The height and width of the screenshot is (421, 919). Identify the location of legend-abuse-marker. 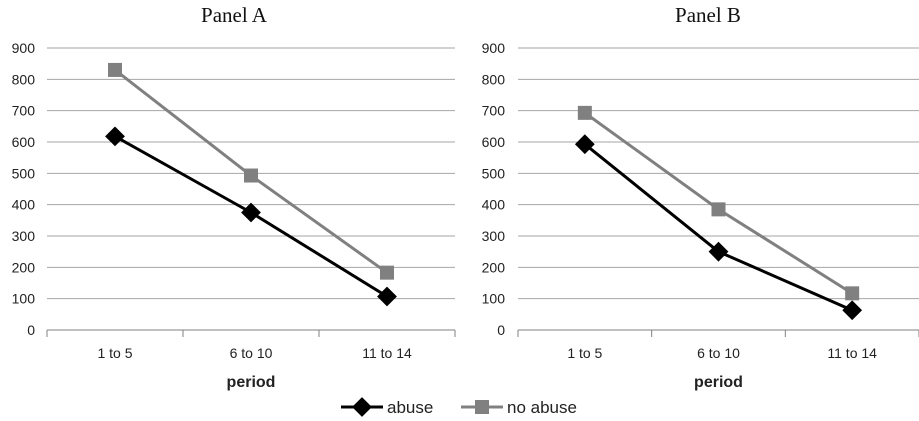
(362, 407).